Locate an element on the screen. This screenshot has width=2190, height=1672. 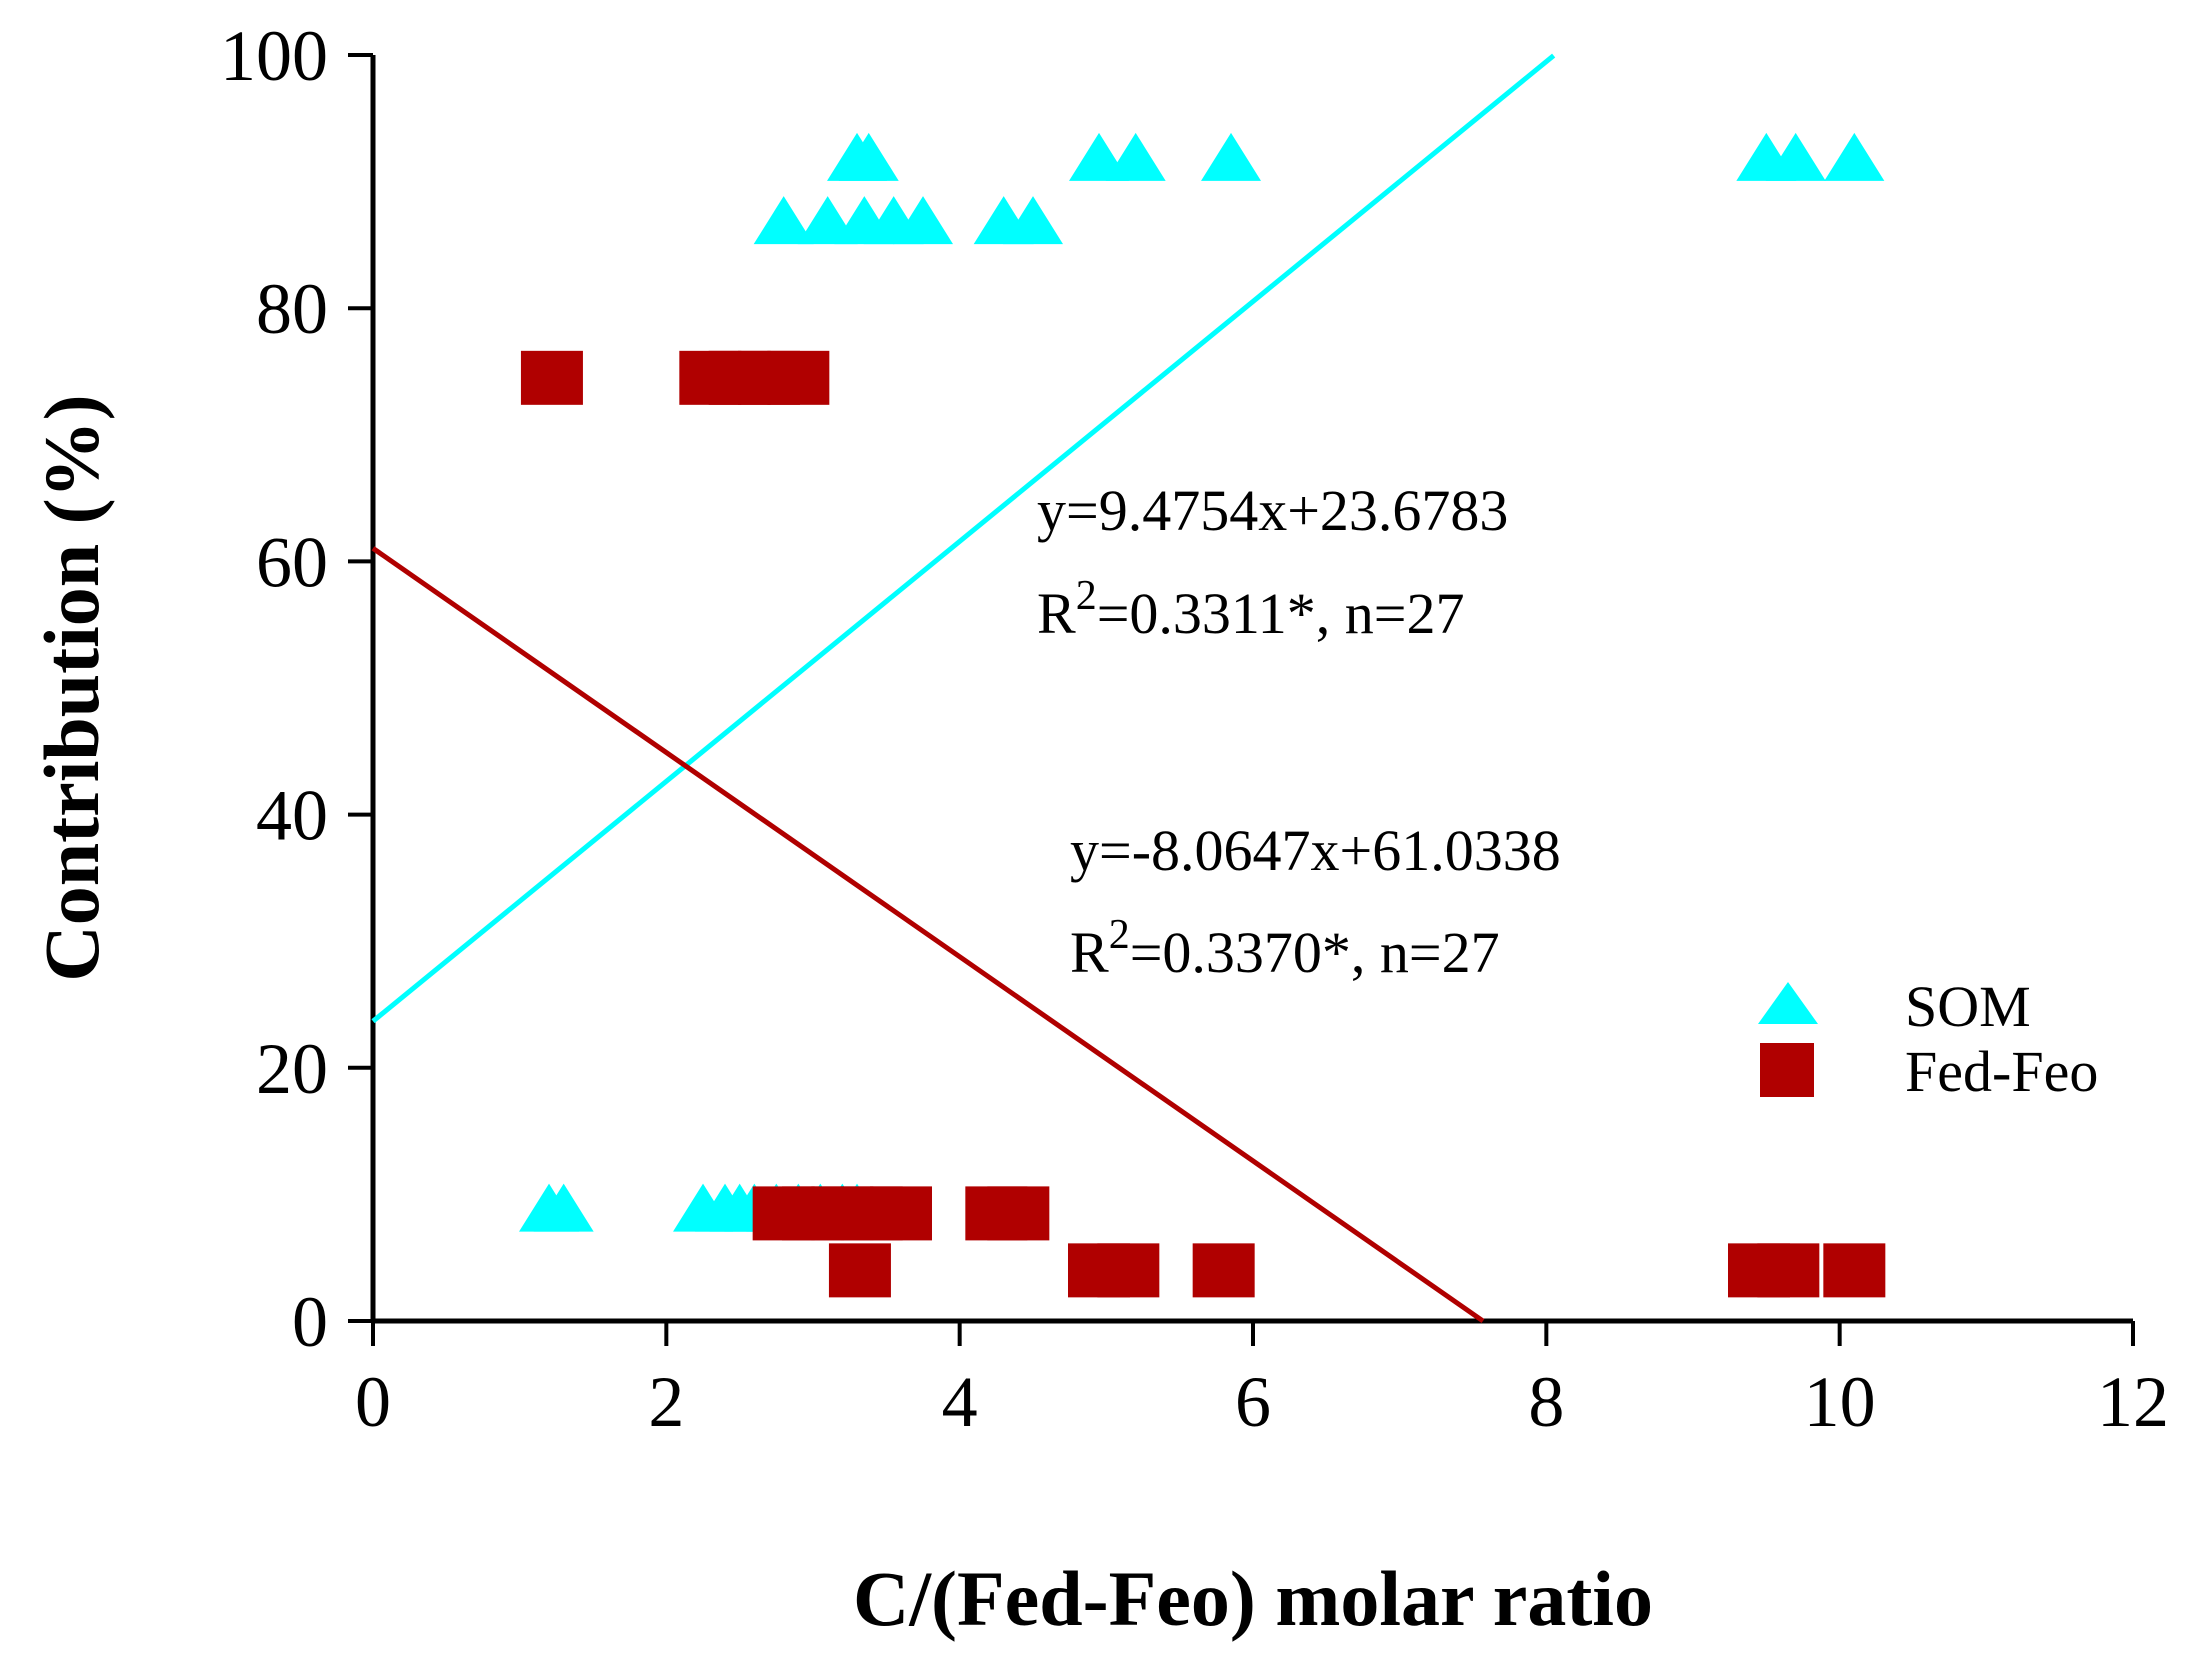
fed-feo-equation: y=-8.0647x+61.0338 is located at coordinates (1315, 850).